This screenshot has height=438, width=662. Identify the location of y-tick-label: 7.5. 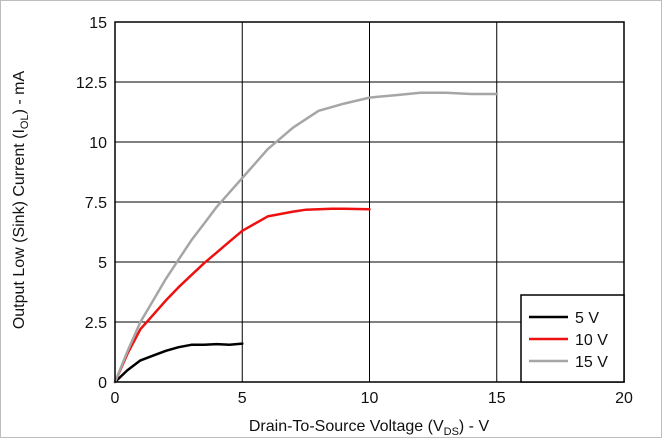
(96, 203).